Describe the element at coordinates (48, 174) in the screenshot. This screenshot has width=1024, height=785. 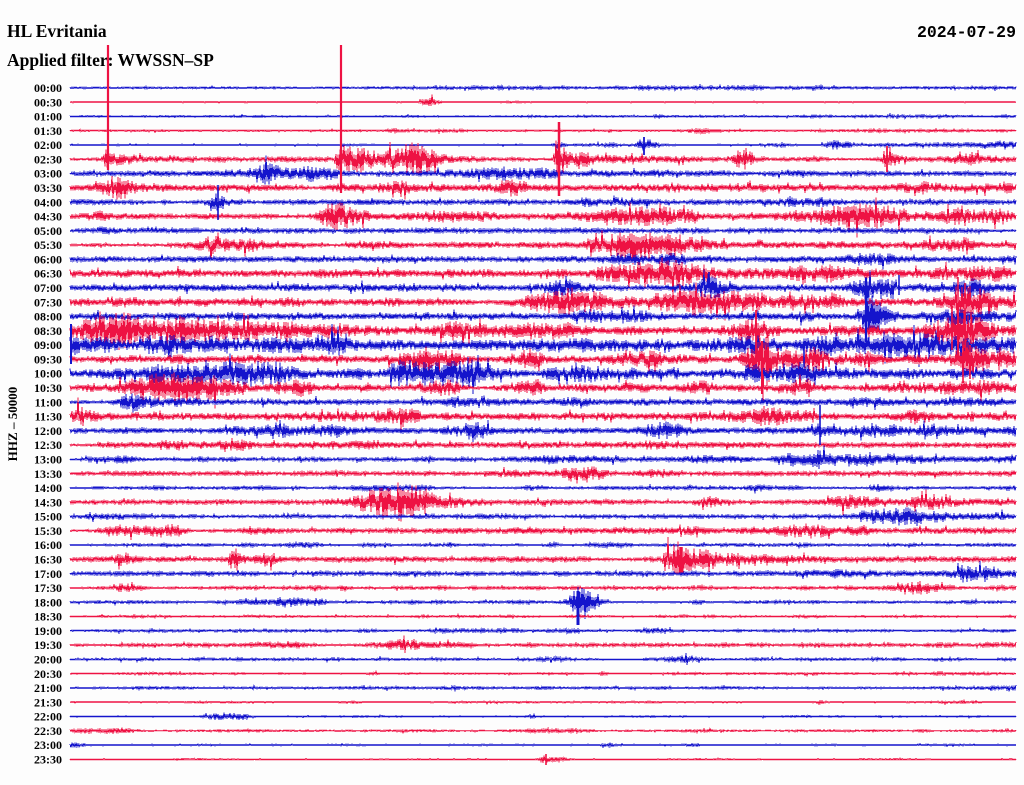
I see `svg-text: 03:00` at that location.